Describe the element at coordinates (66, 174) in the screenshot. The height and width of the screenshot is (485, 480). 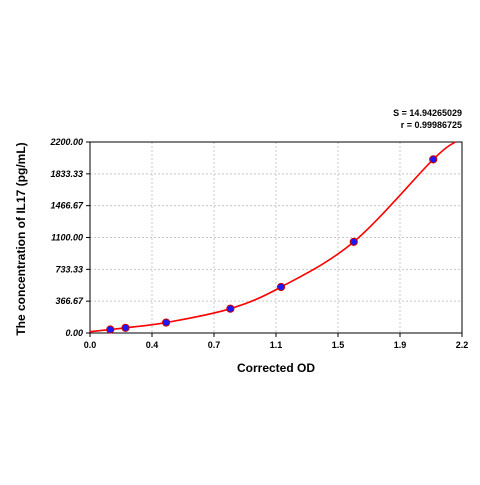
I see `y-tick-label: 1833.33` at that location.